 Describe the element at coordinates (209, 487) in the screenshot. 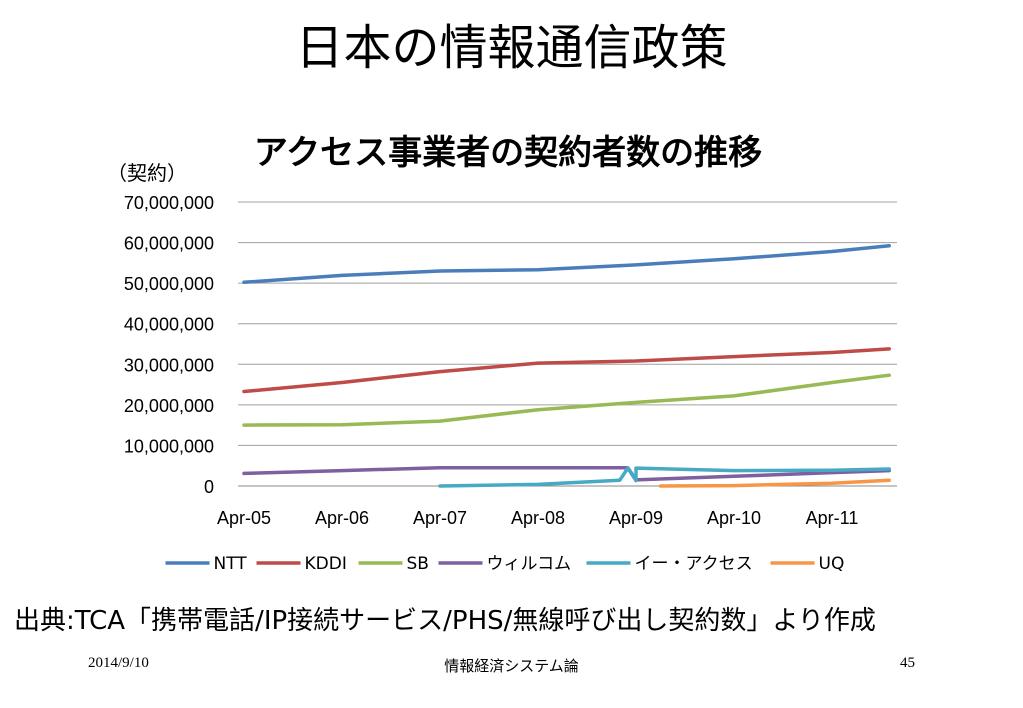

I see `y-tick-label: 0` at that location.